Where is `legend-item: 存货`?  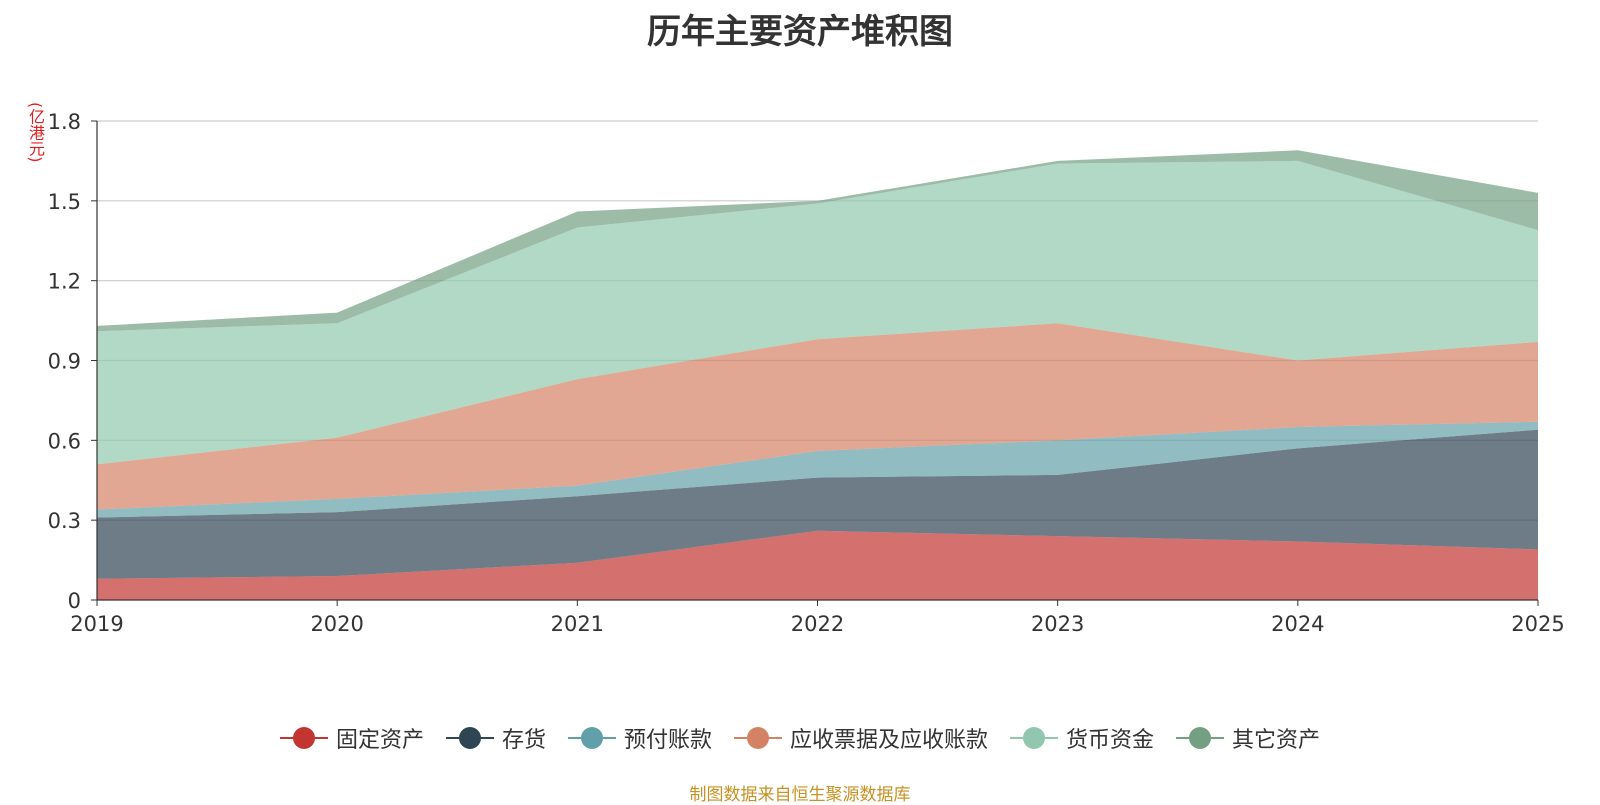
legend-item: 存货 is located at coordinates (495, 738).